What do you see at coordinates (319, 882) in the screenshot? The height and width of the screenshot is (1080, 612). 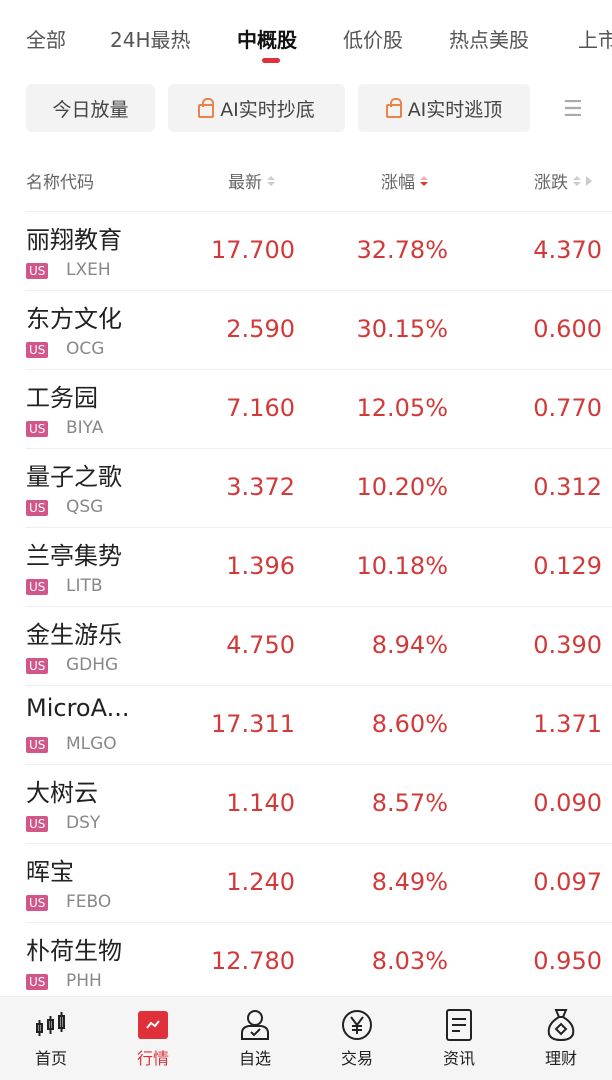 I see `table-row: 晖宝 US FEBO 1.240 8.49% 0.097` at bounding box center [319, 882].